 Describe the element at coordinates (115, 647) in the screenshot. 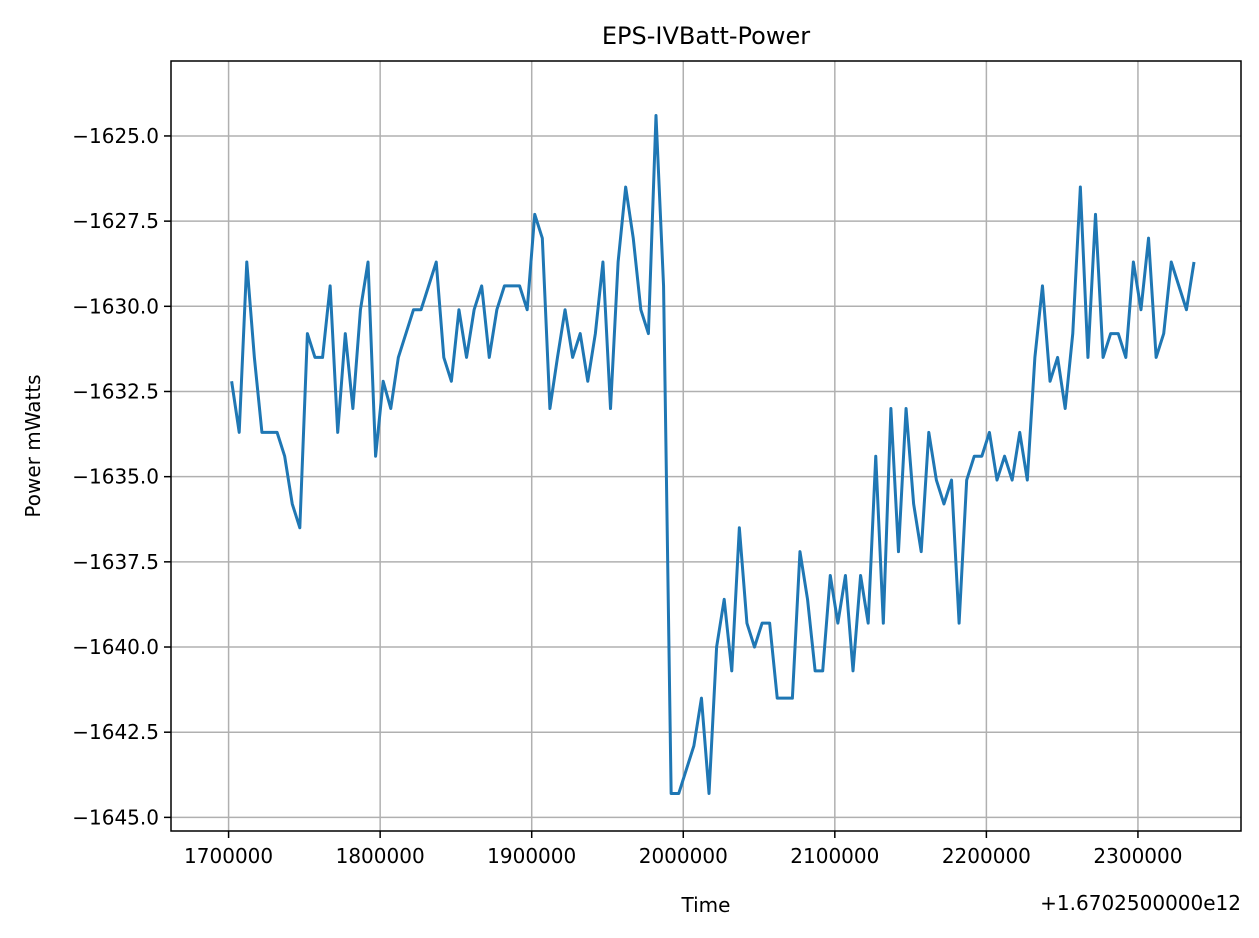

I see `y-tick-label: −1640.0` at that location.